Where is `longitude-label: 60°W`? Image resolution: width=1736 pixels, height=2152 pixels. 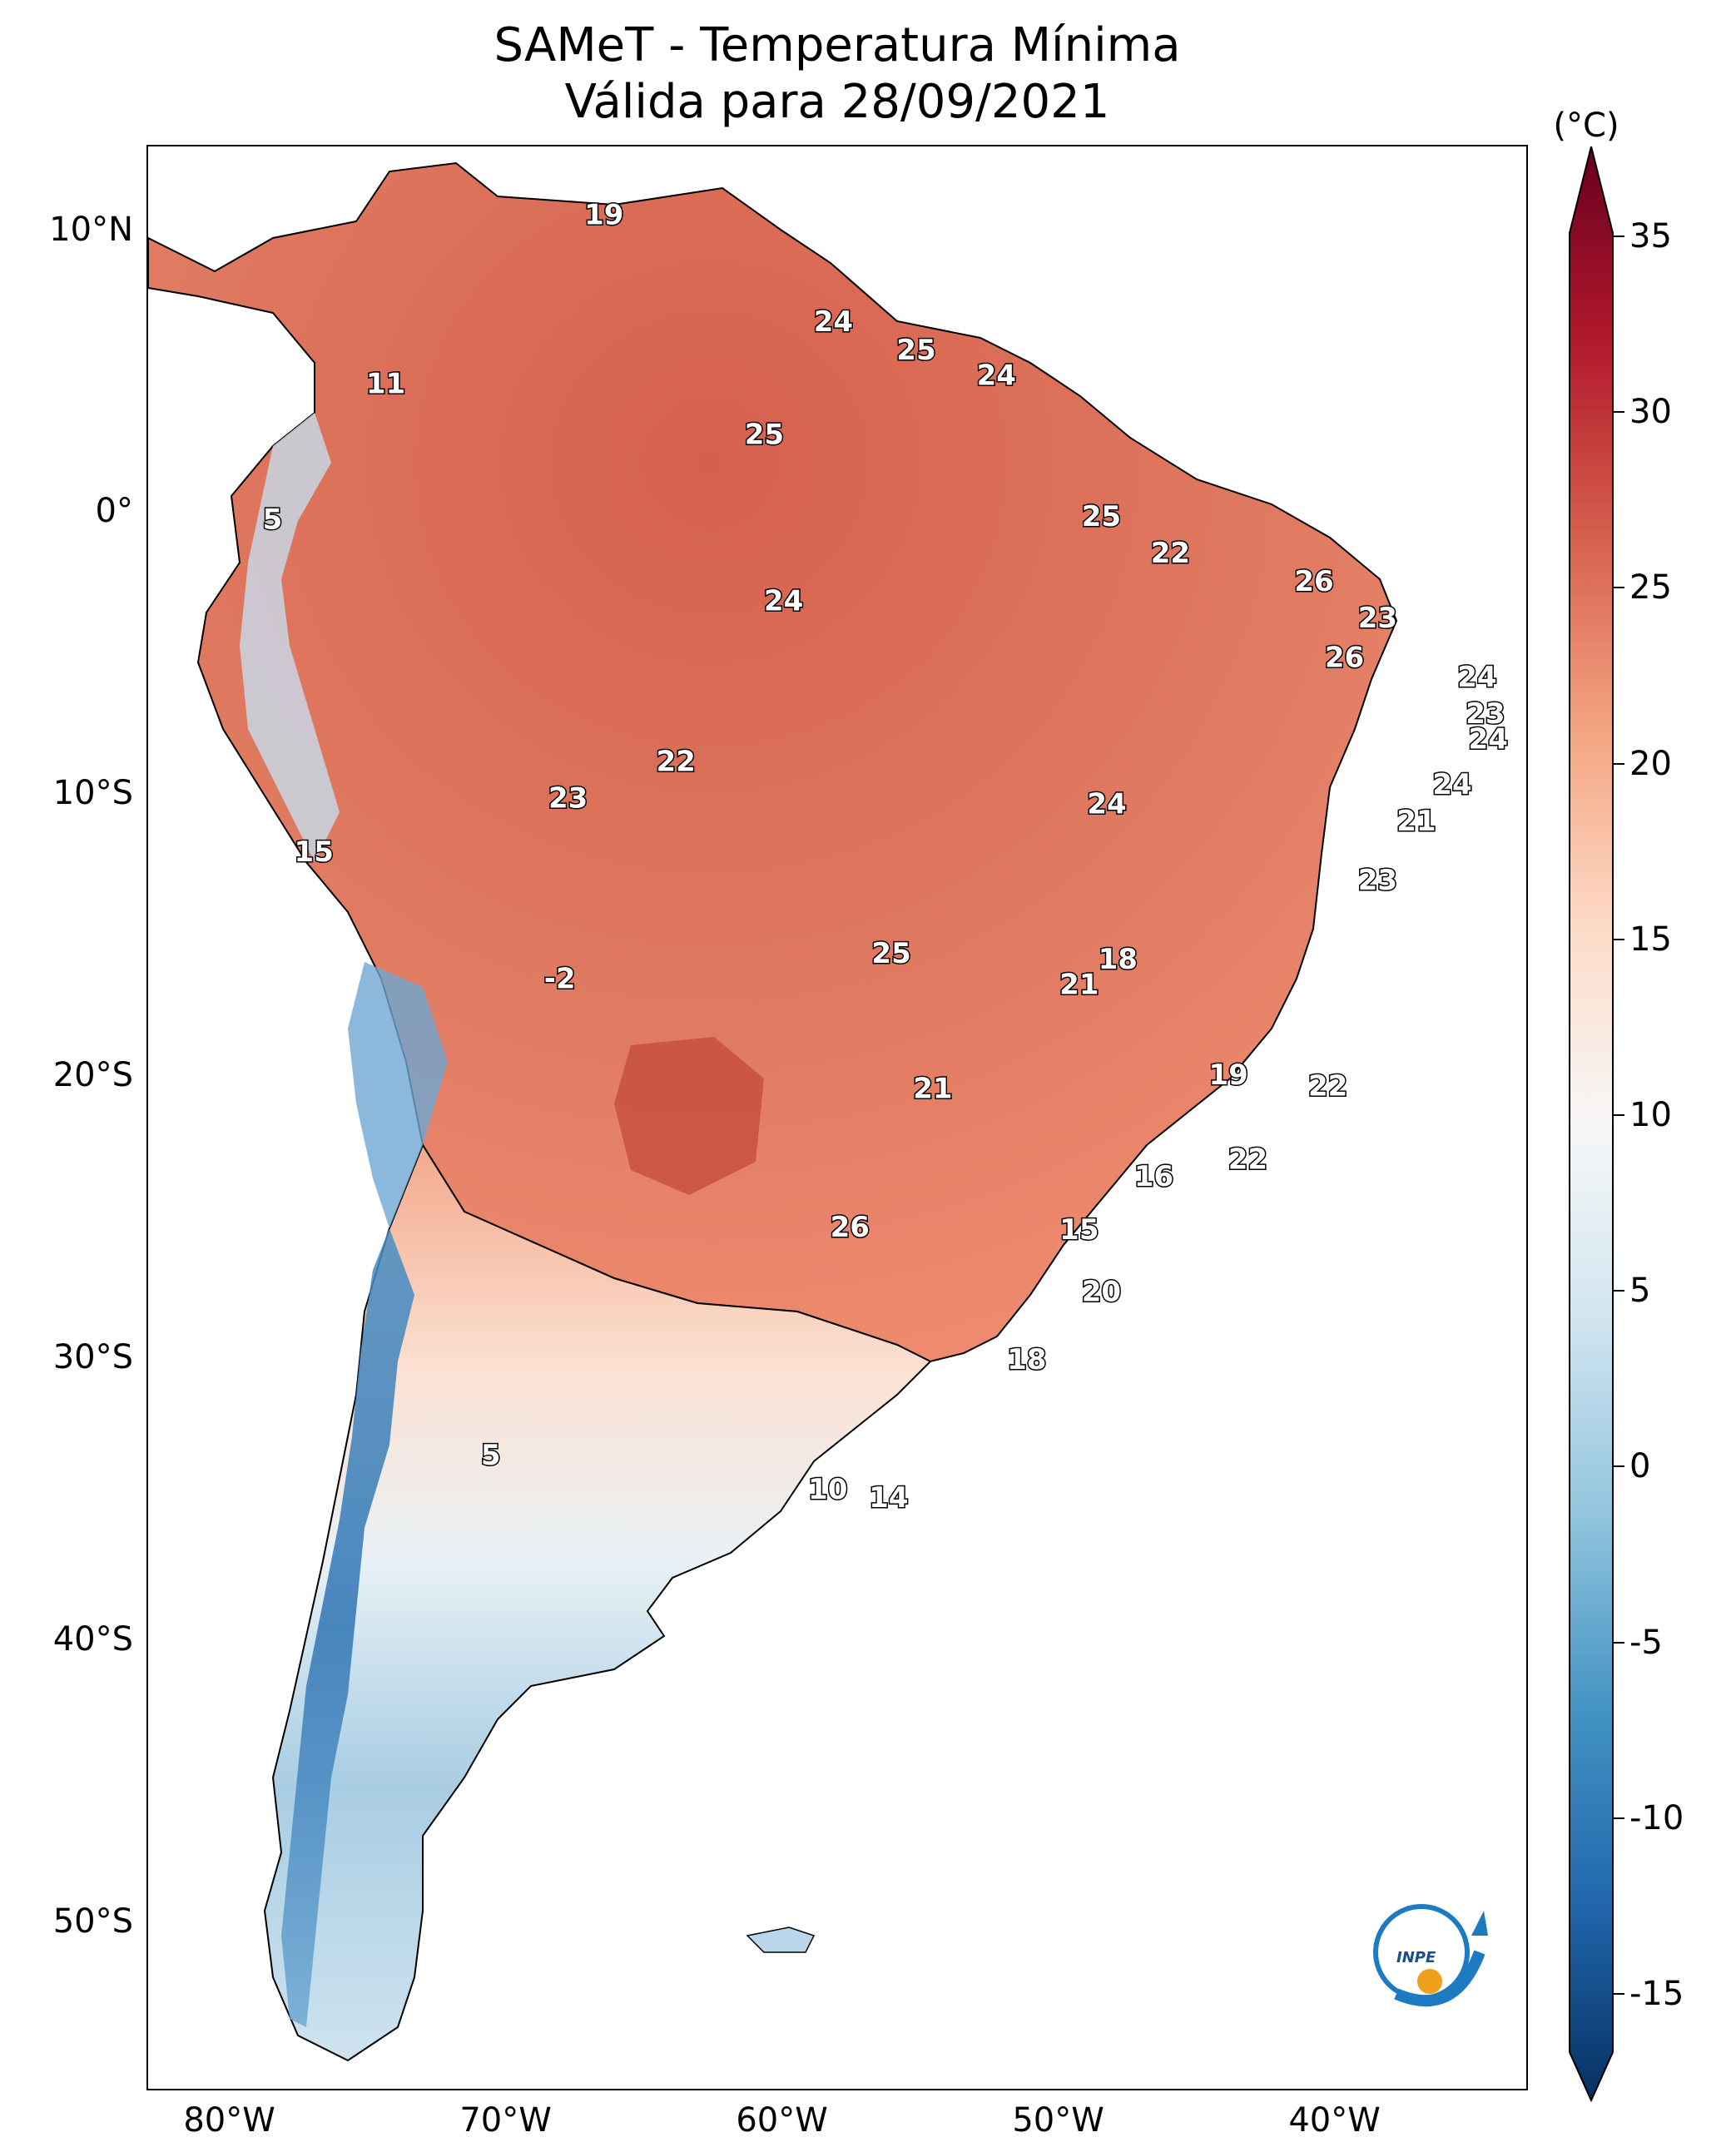
longitude-label: 60°W is located at coordinates (782, 2120).